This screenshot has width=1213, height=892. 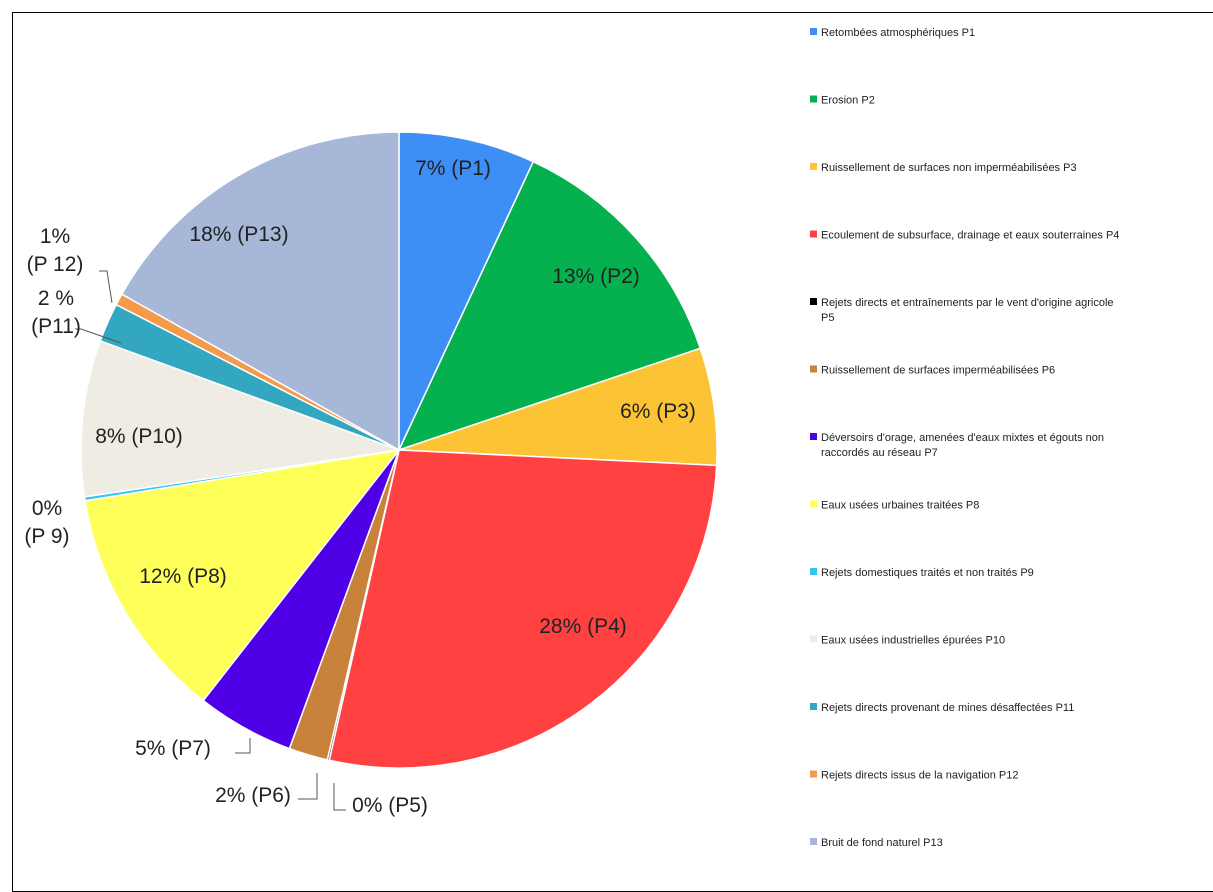 What do you see at coordinates (260, 291) in the screenshot?
I see `pie-slice-p13` at bounding box center [260, 291].